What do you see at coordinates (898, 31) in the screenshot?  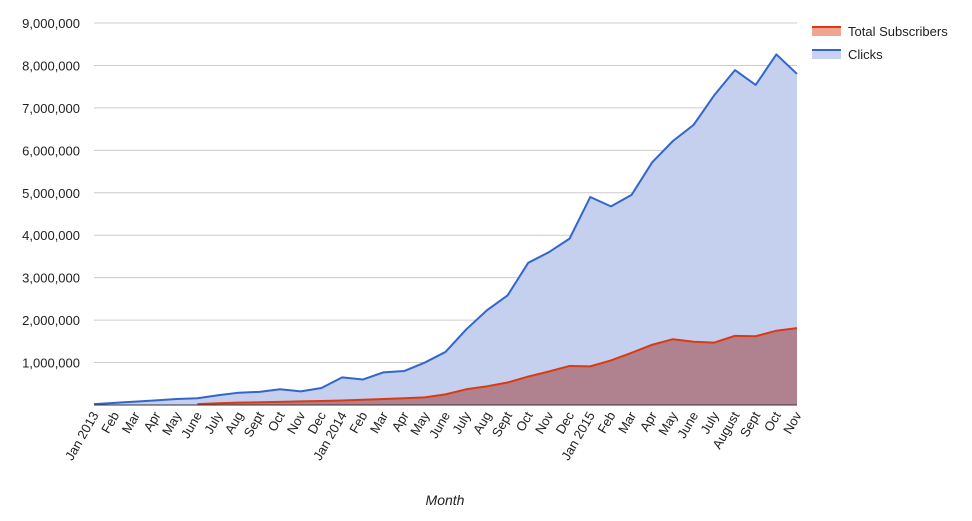 I see `total-subscribers-legend-label: Total Subscribers` at bounding box center [898, 31].